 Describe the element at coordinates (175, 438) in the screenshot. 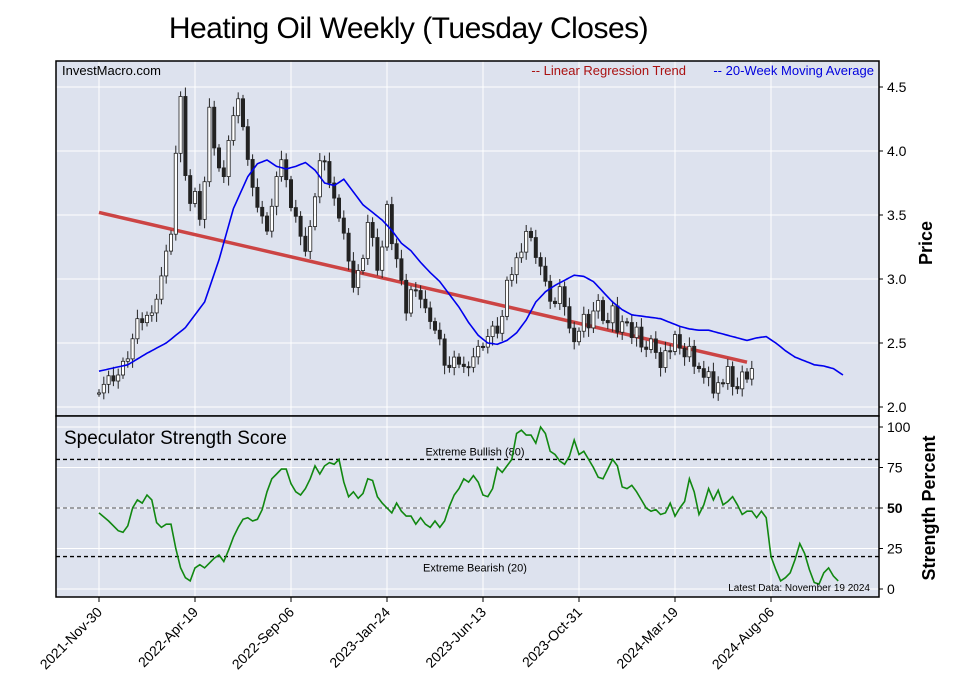

I see `strength-title: Speculator Strength Score` at that location.